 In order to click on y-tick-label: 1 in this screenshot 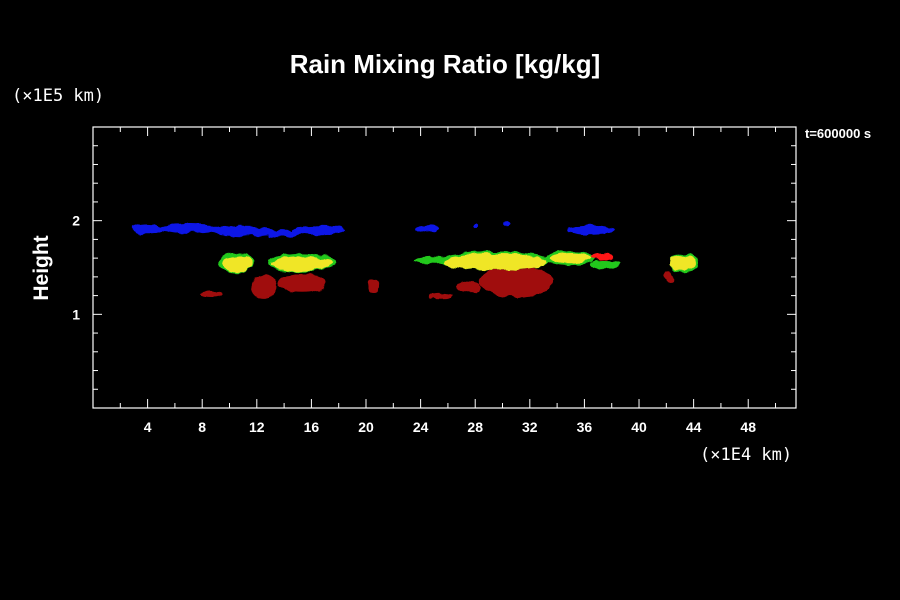, I will do `click(76, 314)`.